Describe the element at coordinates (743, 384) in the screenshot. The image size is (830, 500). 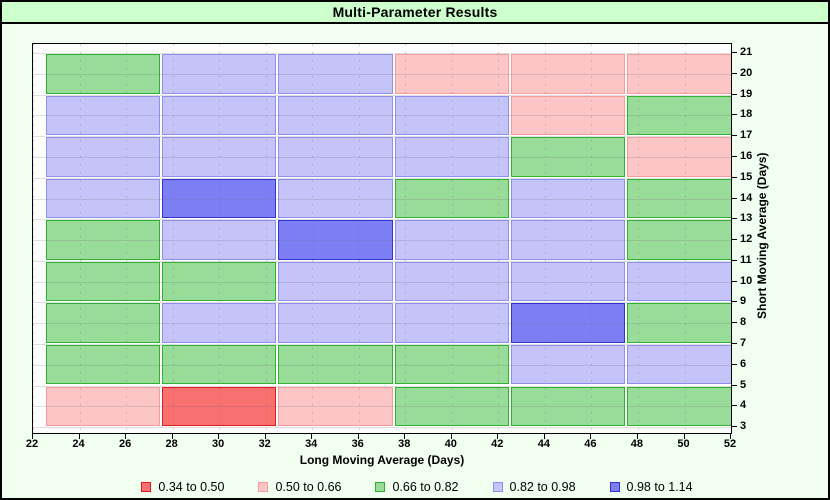
I see `y-axis-tick-label: 5` at that location.